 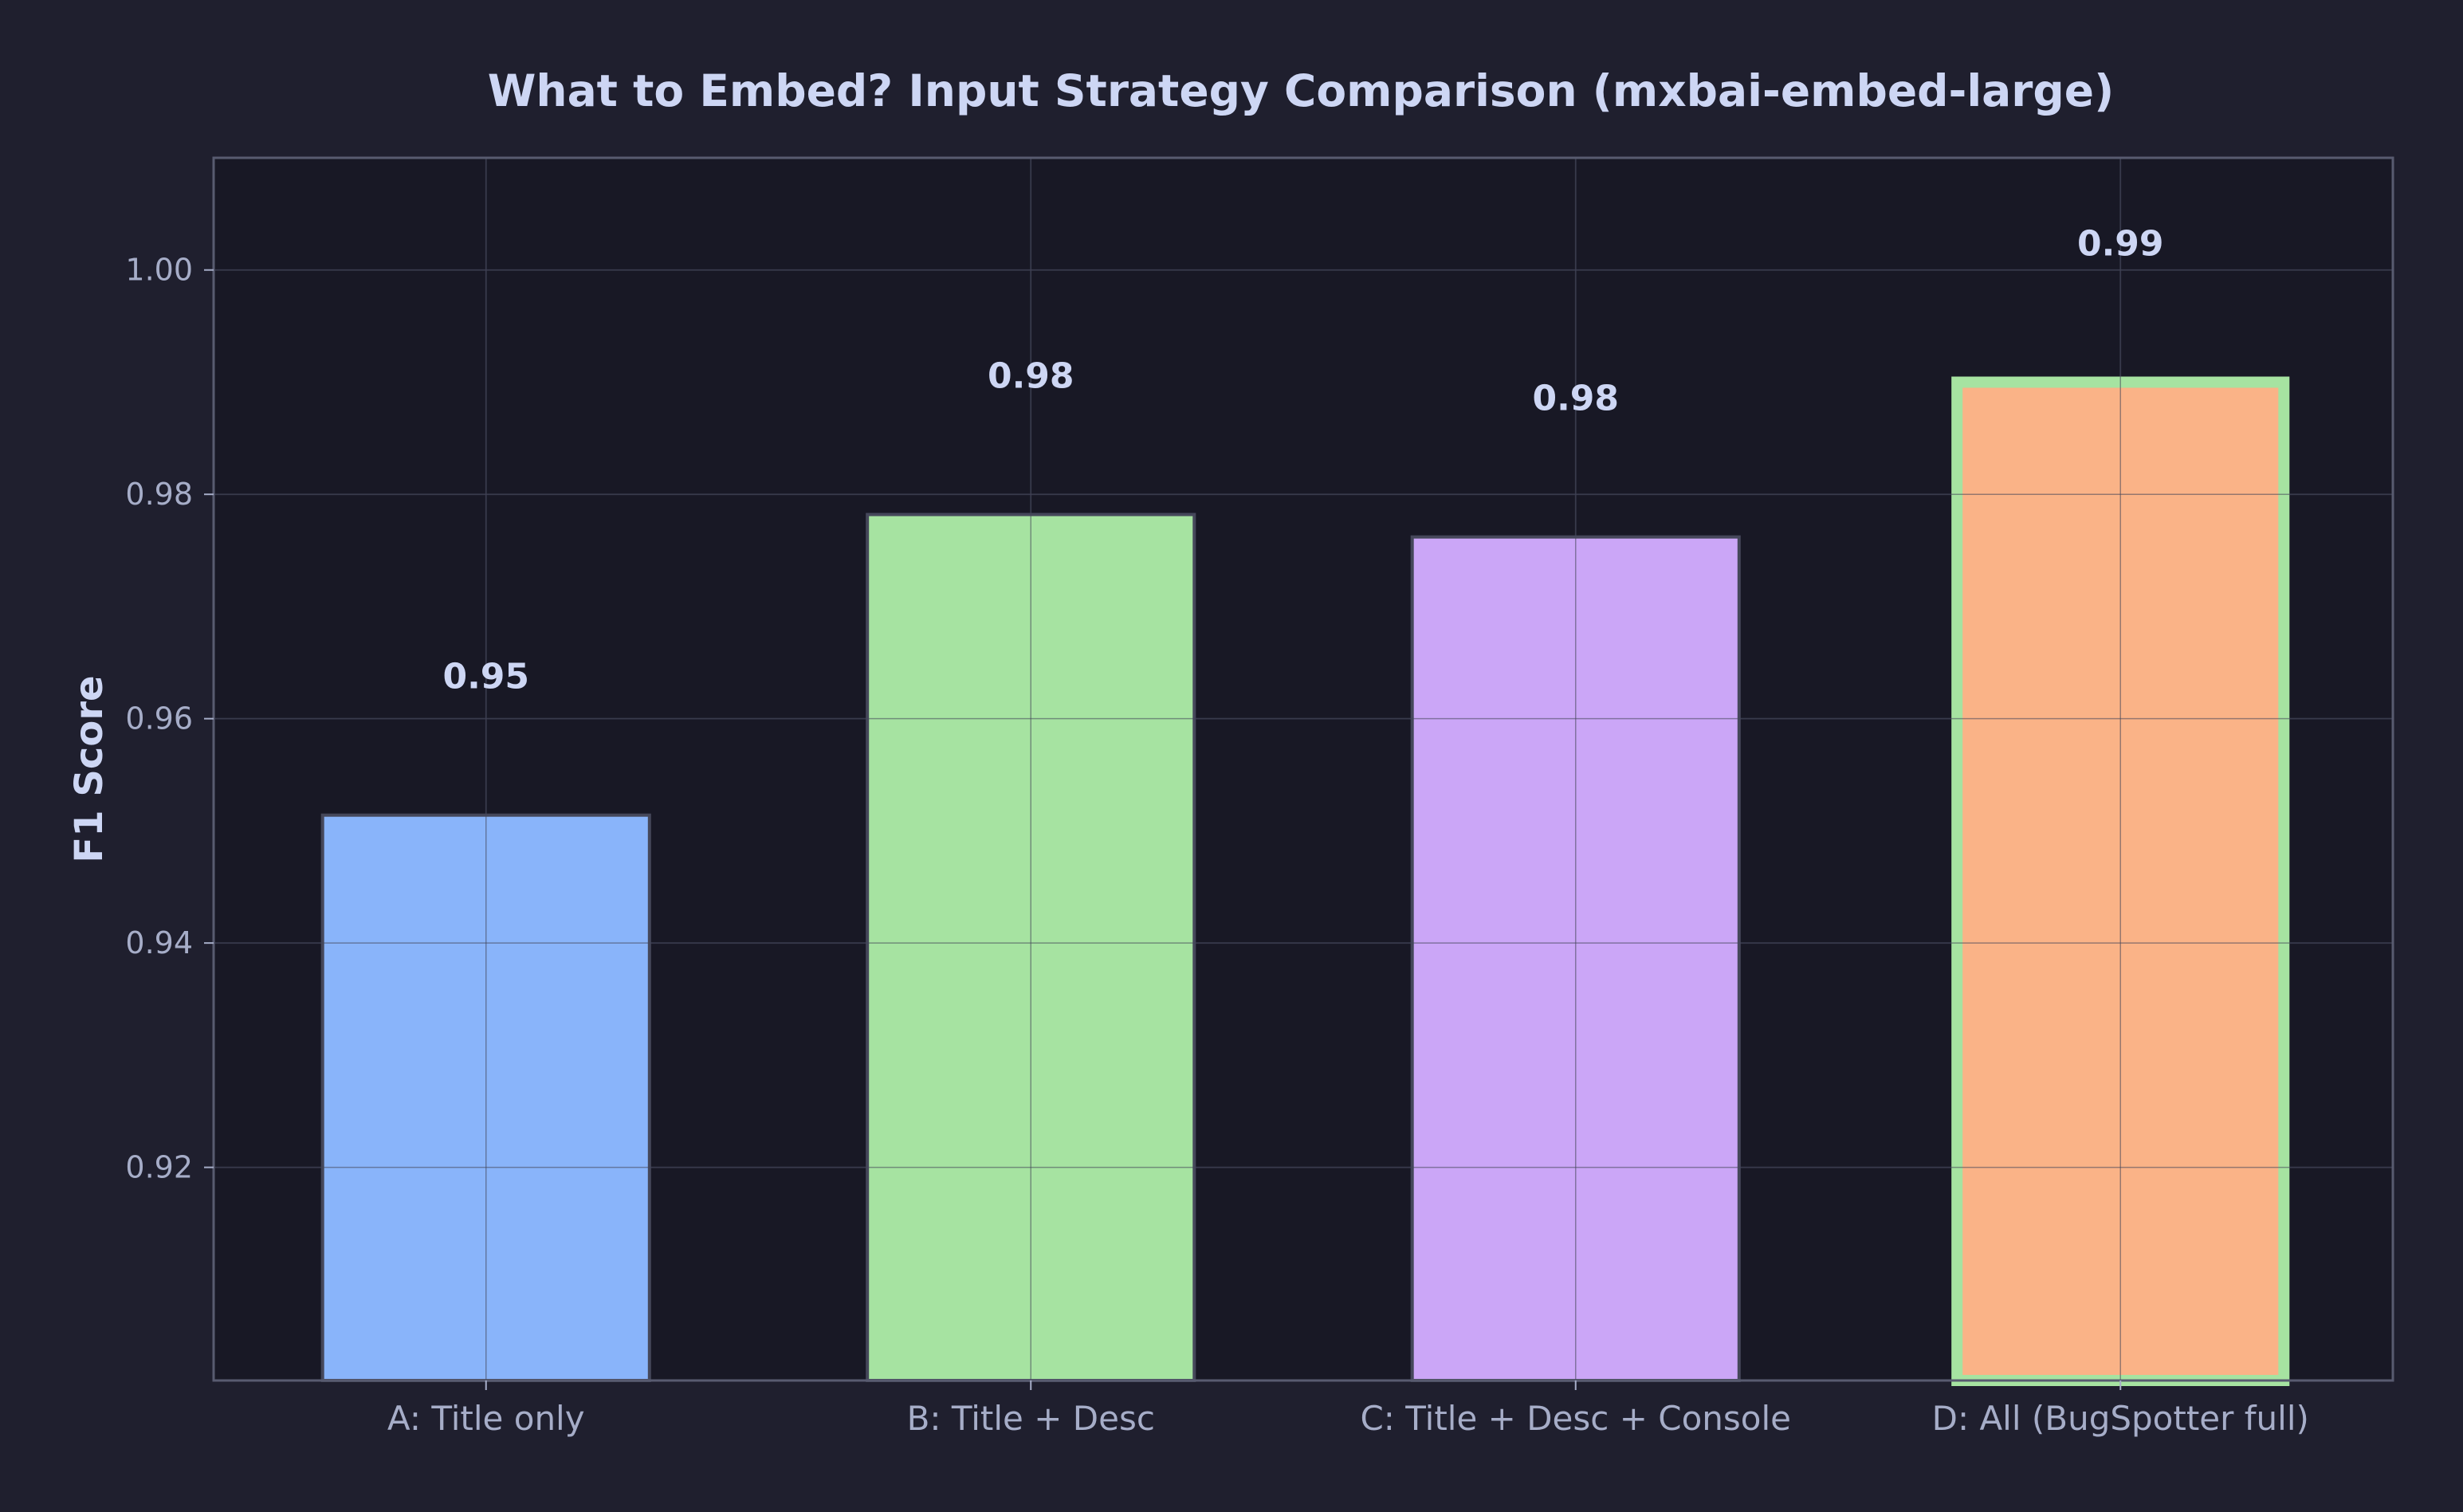 I want to click on y-tick-label: 0.96, so click(x=159, y=718).